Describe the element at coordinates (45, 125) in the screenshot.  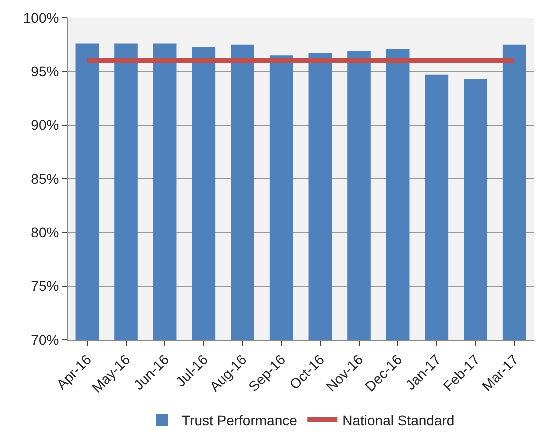
I see `y-tick-label: 90%` at that location.